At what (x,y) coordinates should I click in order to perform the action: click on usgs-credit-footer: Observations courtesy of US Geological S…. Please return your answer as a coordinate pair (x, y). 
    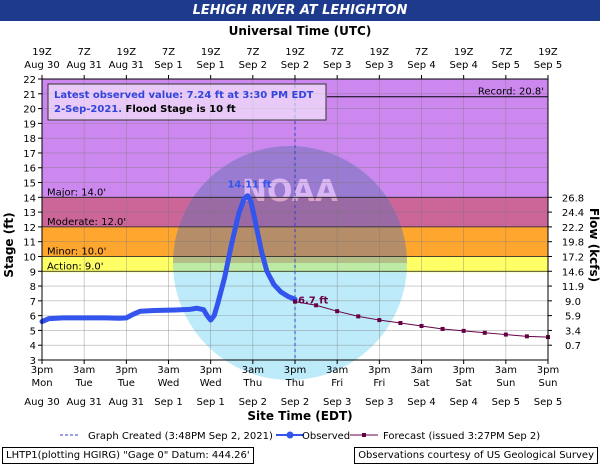
    Looking at the image, I should click on (476, 455).